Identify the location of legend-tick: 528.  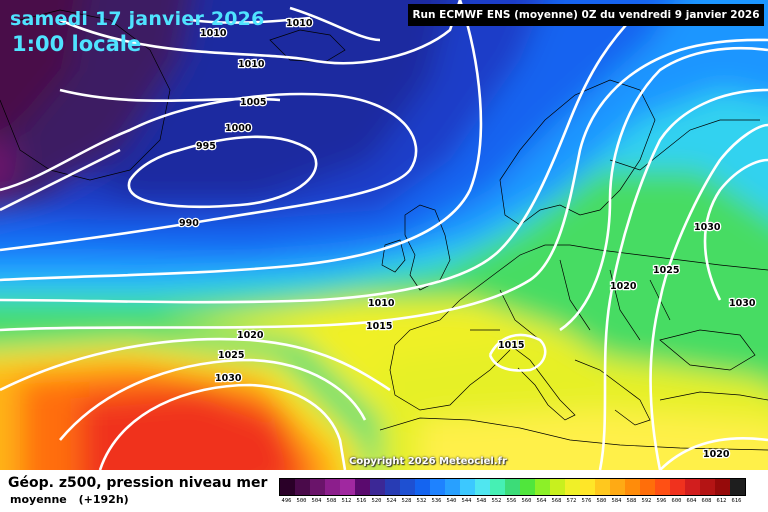
(406, 501).